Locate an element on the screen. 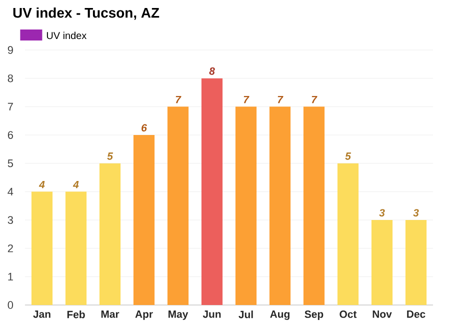 The image size is (474, 331). text: UV index is located at coordinates (66, 36).